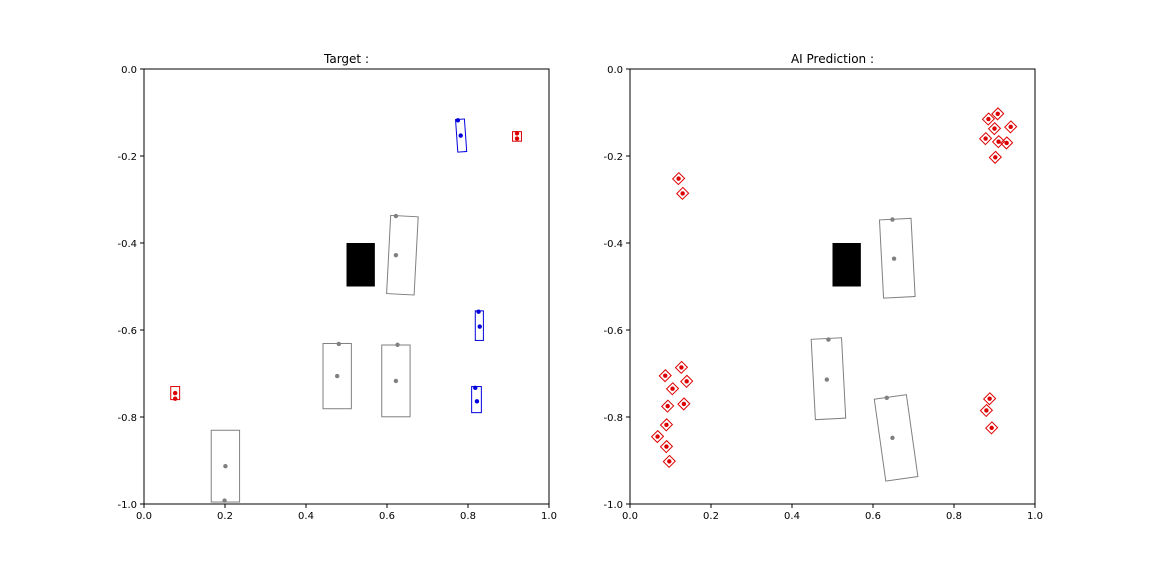 The image size is (1152, 576). I want to click on obstacle-block, so click(360, 265).